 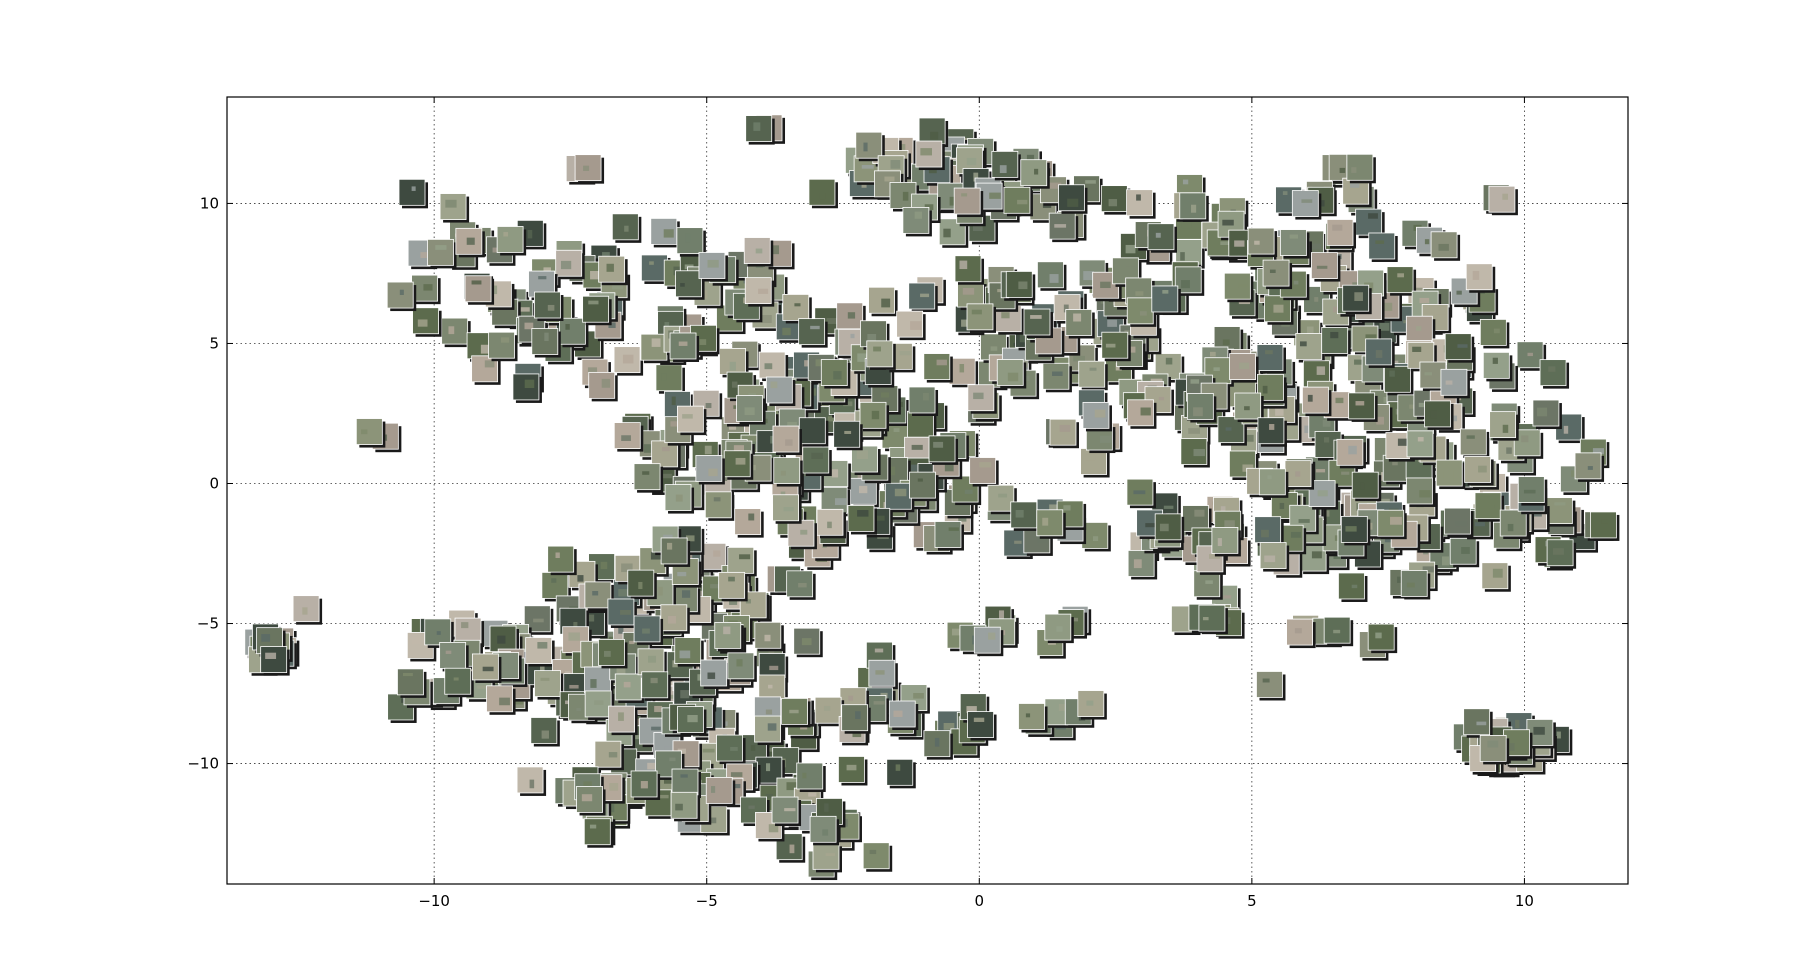 What do you see at coordinates (214, 483) in the screenshot?
I see `y-tick-label: 0` at bounding box center [214, 483].